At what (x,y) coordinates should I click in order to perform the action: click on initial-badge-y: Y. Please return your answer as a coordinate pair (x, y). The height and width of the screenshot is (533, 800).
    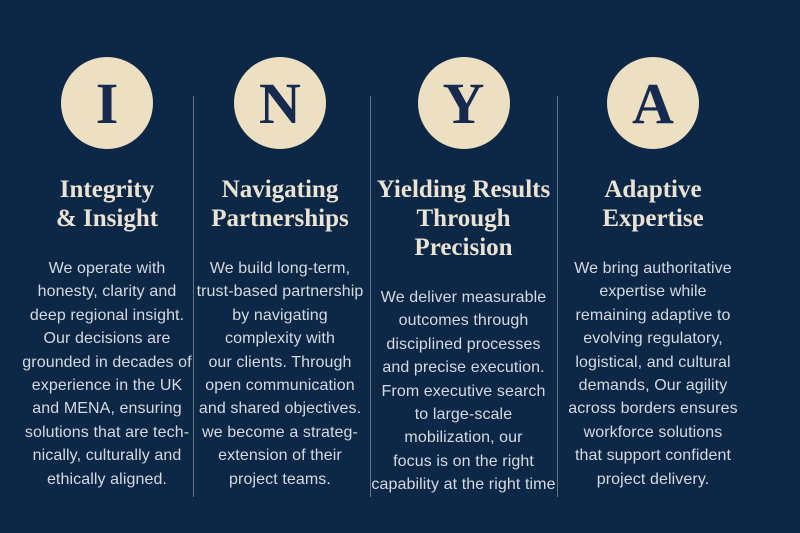
    Looking at the image, I should click on (463, 103).